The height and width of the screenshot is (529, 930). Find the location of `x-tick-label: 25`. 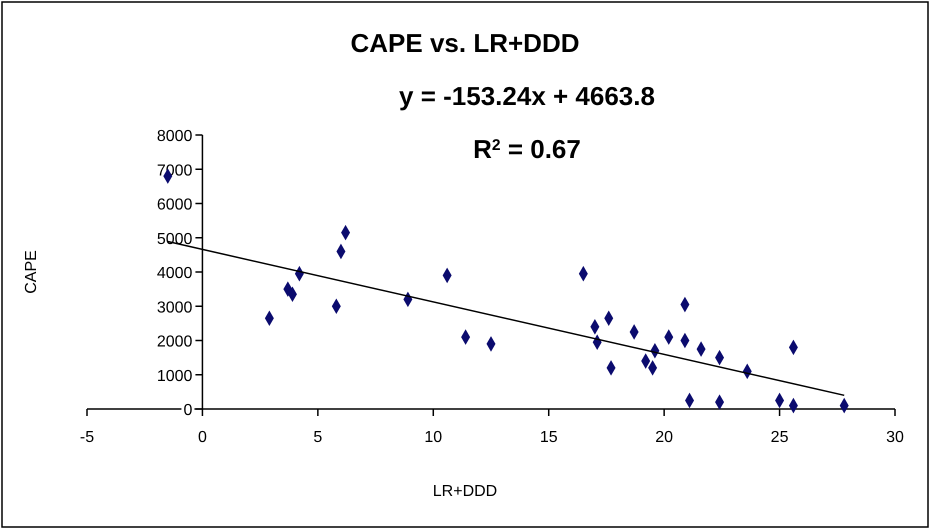

x-tick-label: 25 is located at coordinates (779, 437).